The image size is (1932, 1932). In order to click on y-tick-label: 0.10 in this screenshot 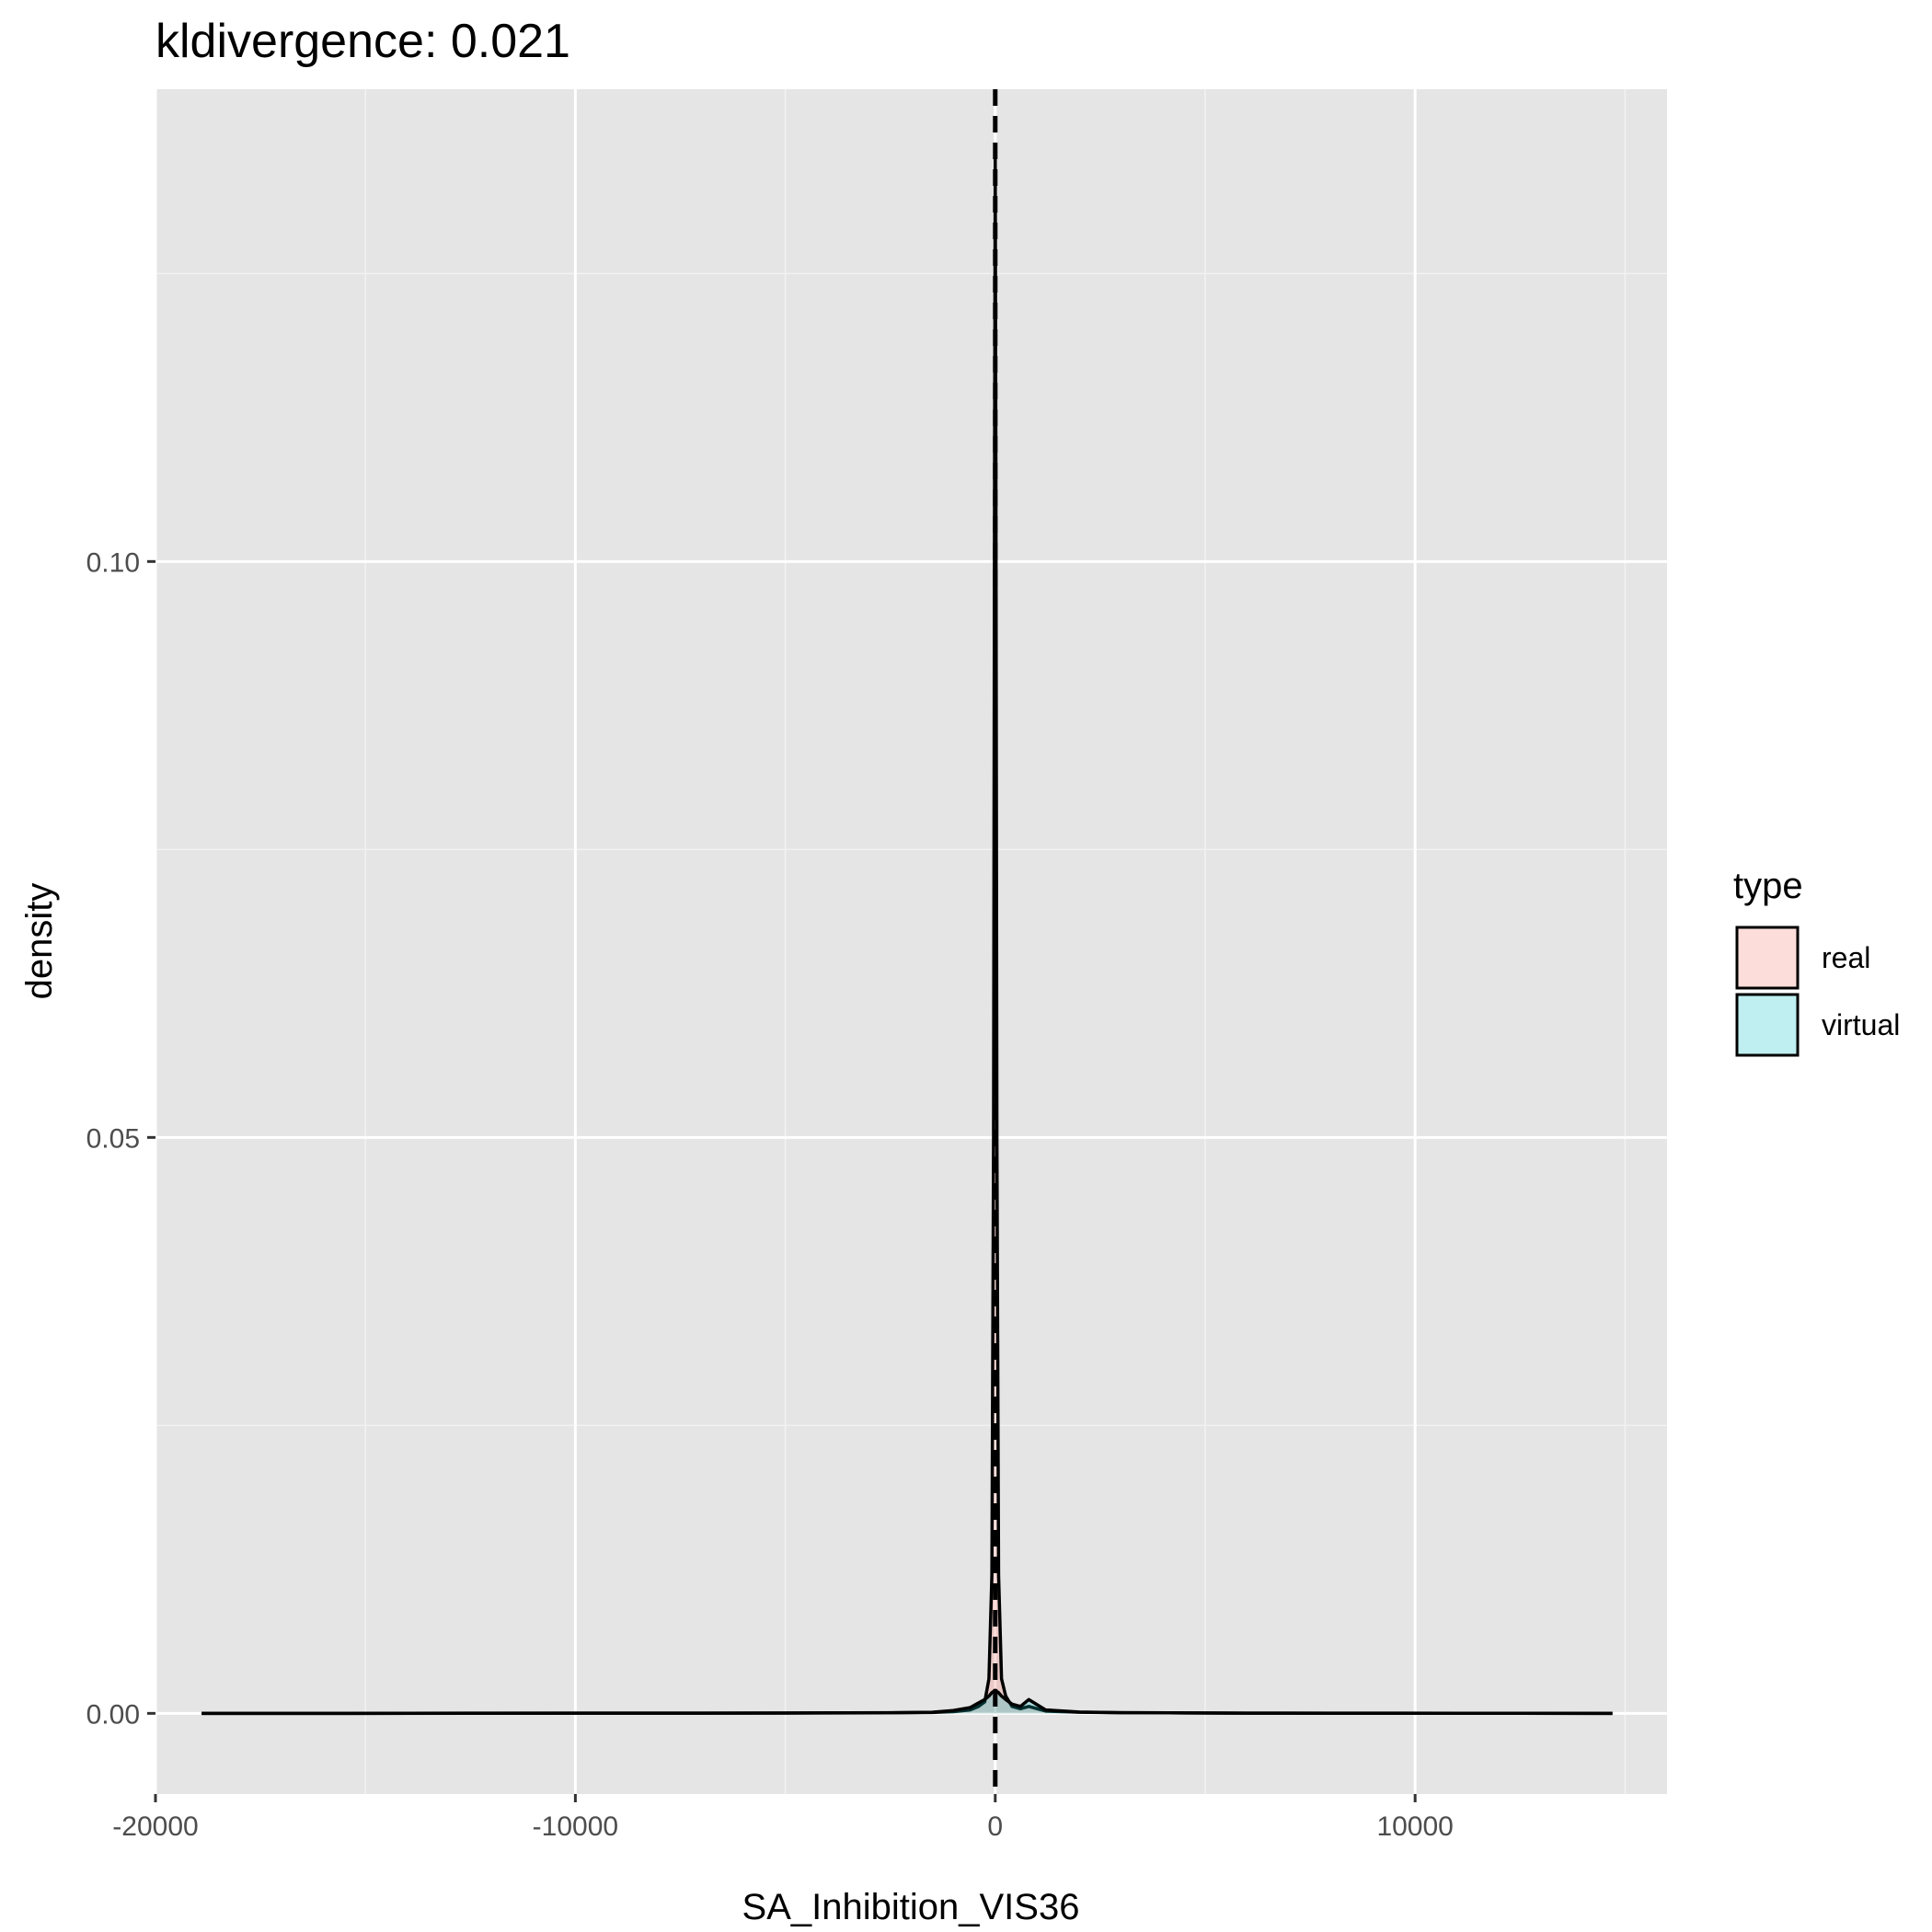, I will do `click(113, 562)`.